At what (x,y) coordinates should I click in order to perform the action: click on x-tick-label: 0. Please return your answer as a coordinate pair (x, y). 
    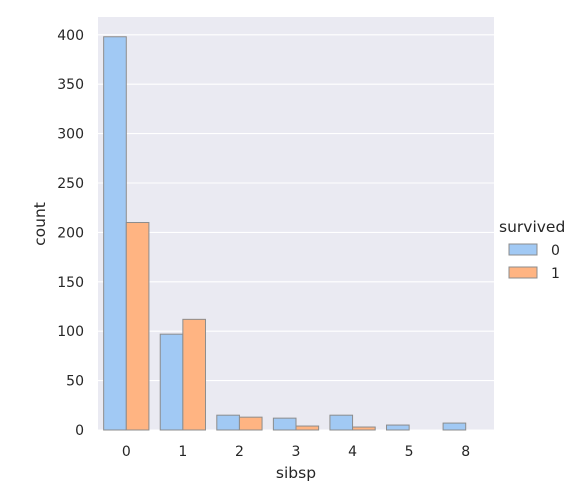
    Looking at the image, I should click on (126, 452).